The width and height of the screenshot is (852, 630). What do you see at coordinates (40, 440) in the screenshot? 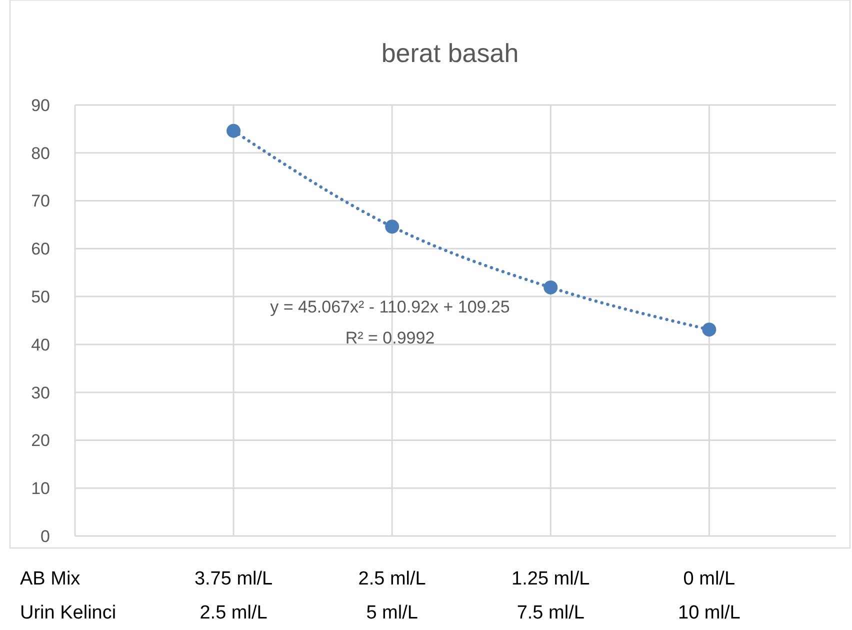
I see `y-tick-label: 20` at bounding box center [40, 440].